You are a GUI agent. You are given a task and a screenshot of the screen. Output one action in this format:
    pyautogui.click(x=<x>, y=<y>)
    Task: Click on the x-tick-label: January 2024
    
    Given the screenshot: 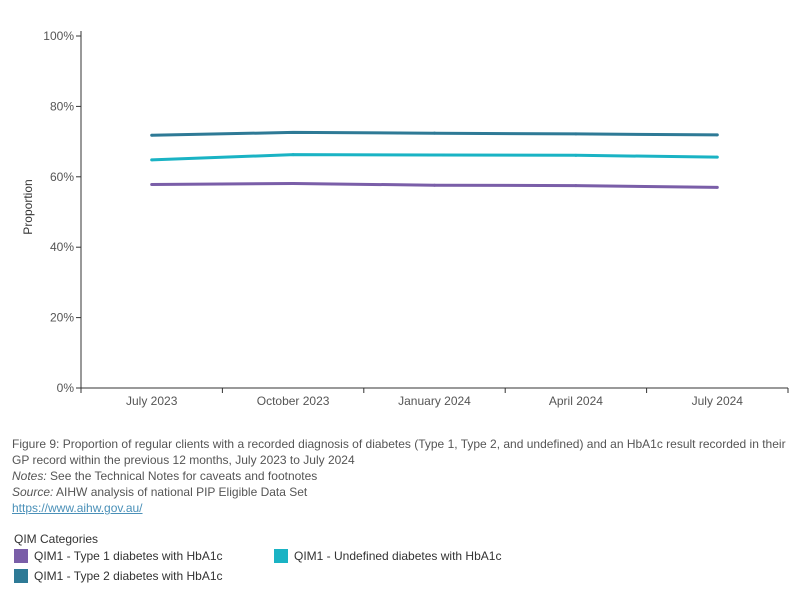 What is the action you would take?
    pyautogui.click(x=434, y=401)
    